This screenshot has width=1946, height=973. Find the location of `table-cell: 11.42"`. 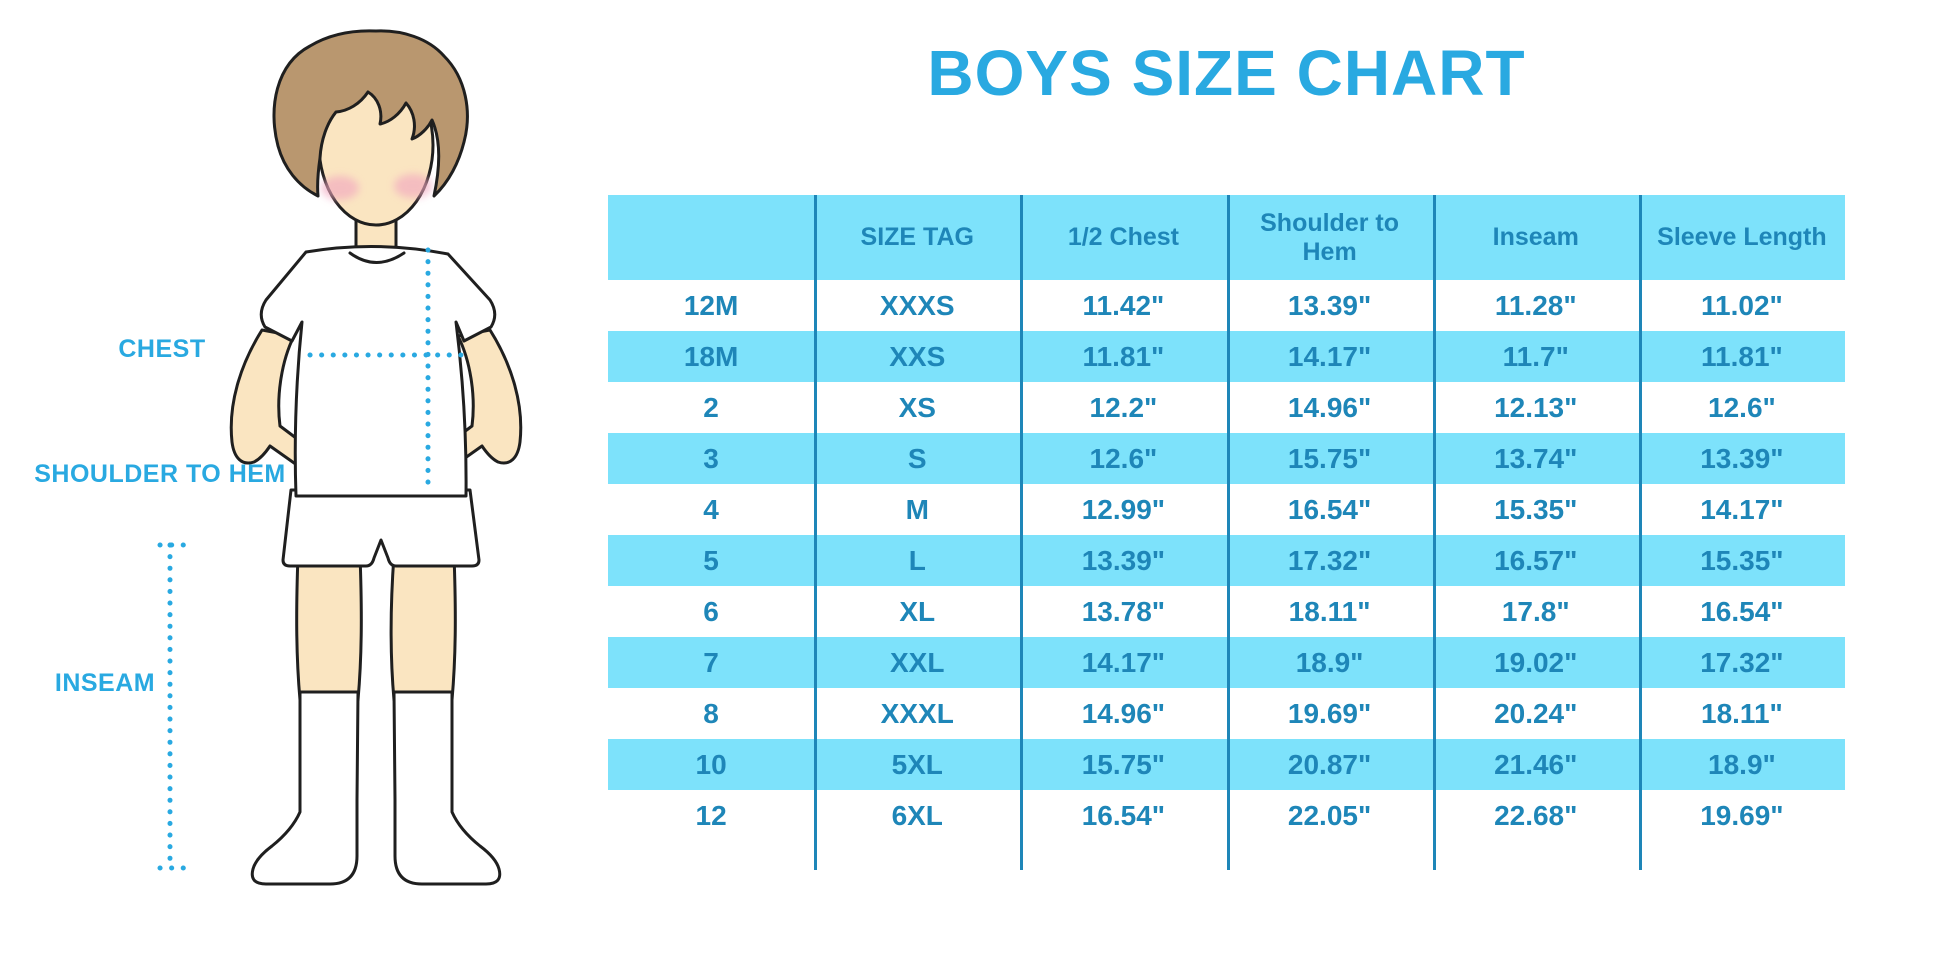

table-cell: 11.42" is located at coordinates (1123, 305).